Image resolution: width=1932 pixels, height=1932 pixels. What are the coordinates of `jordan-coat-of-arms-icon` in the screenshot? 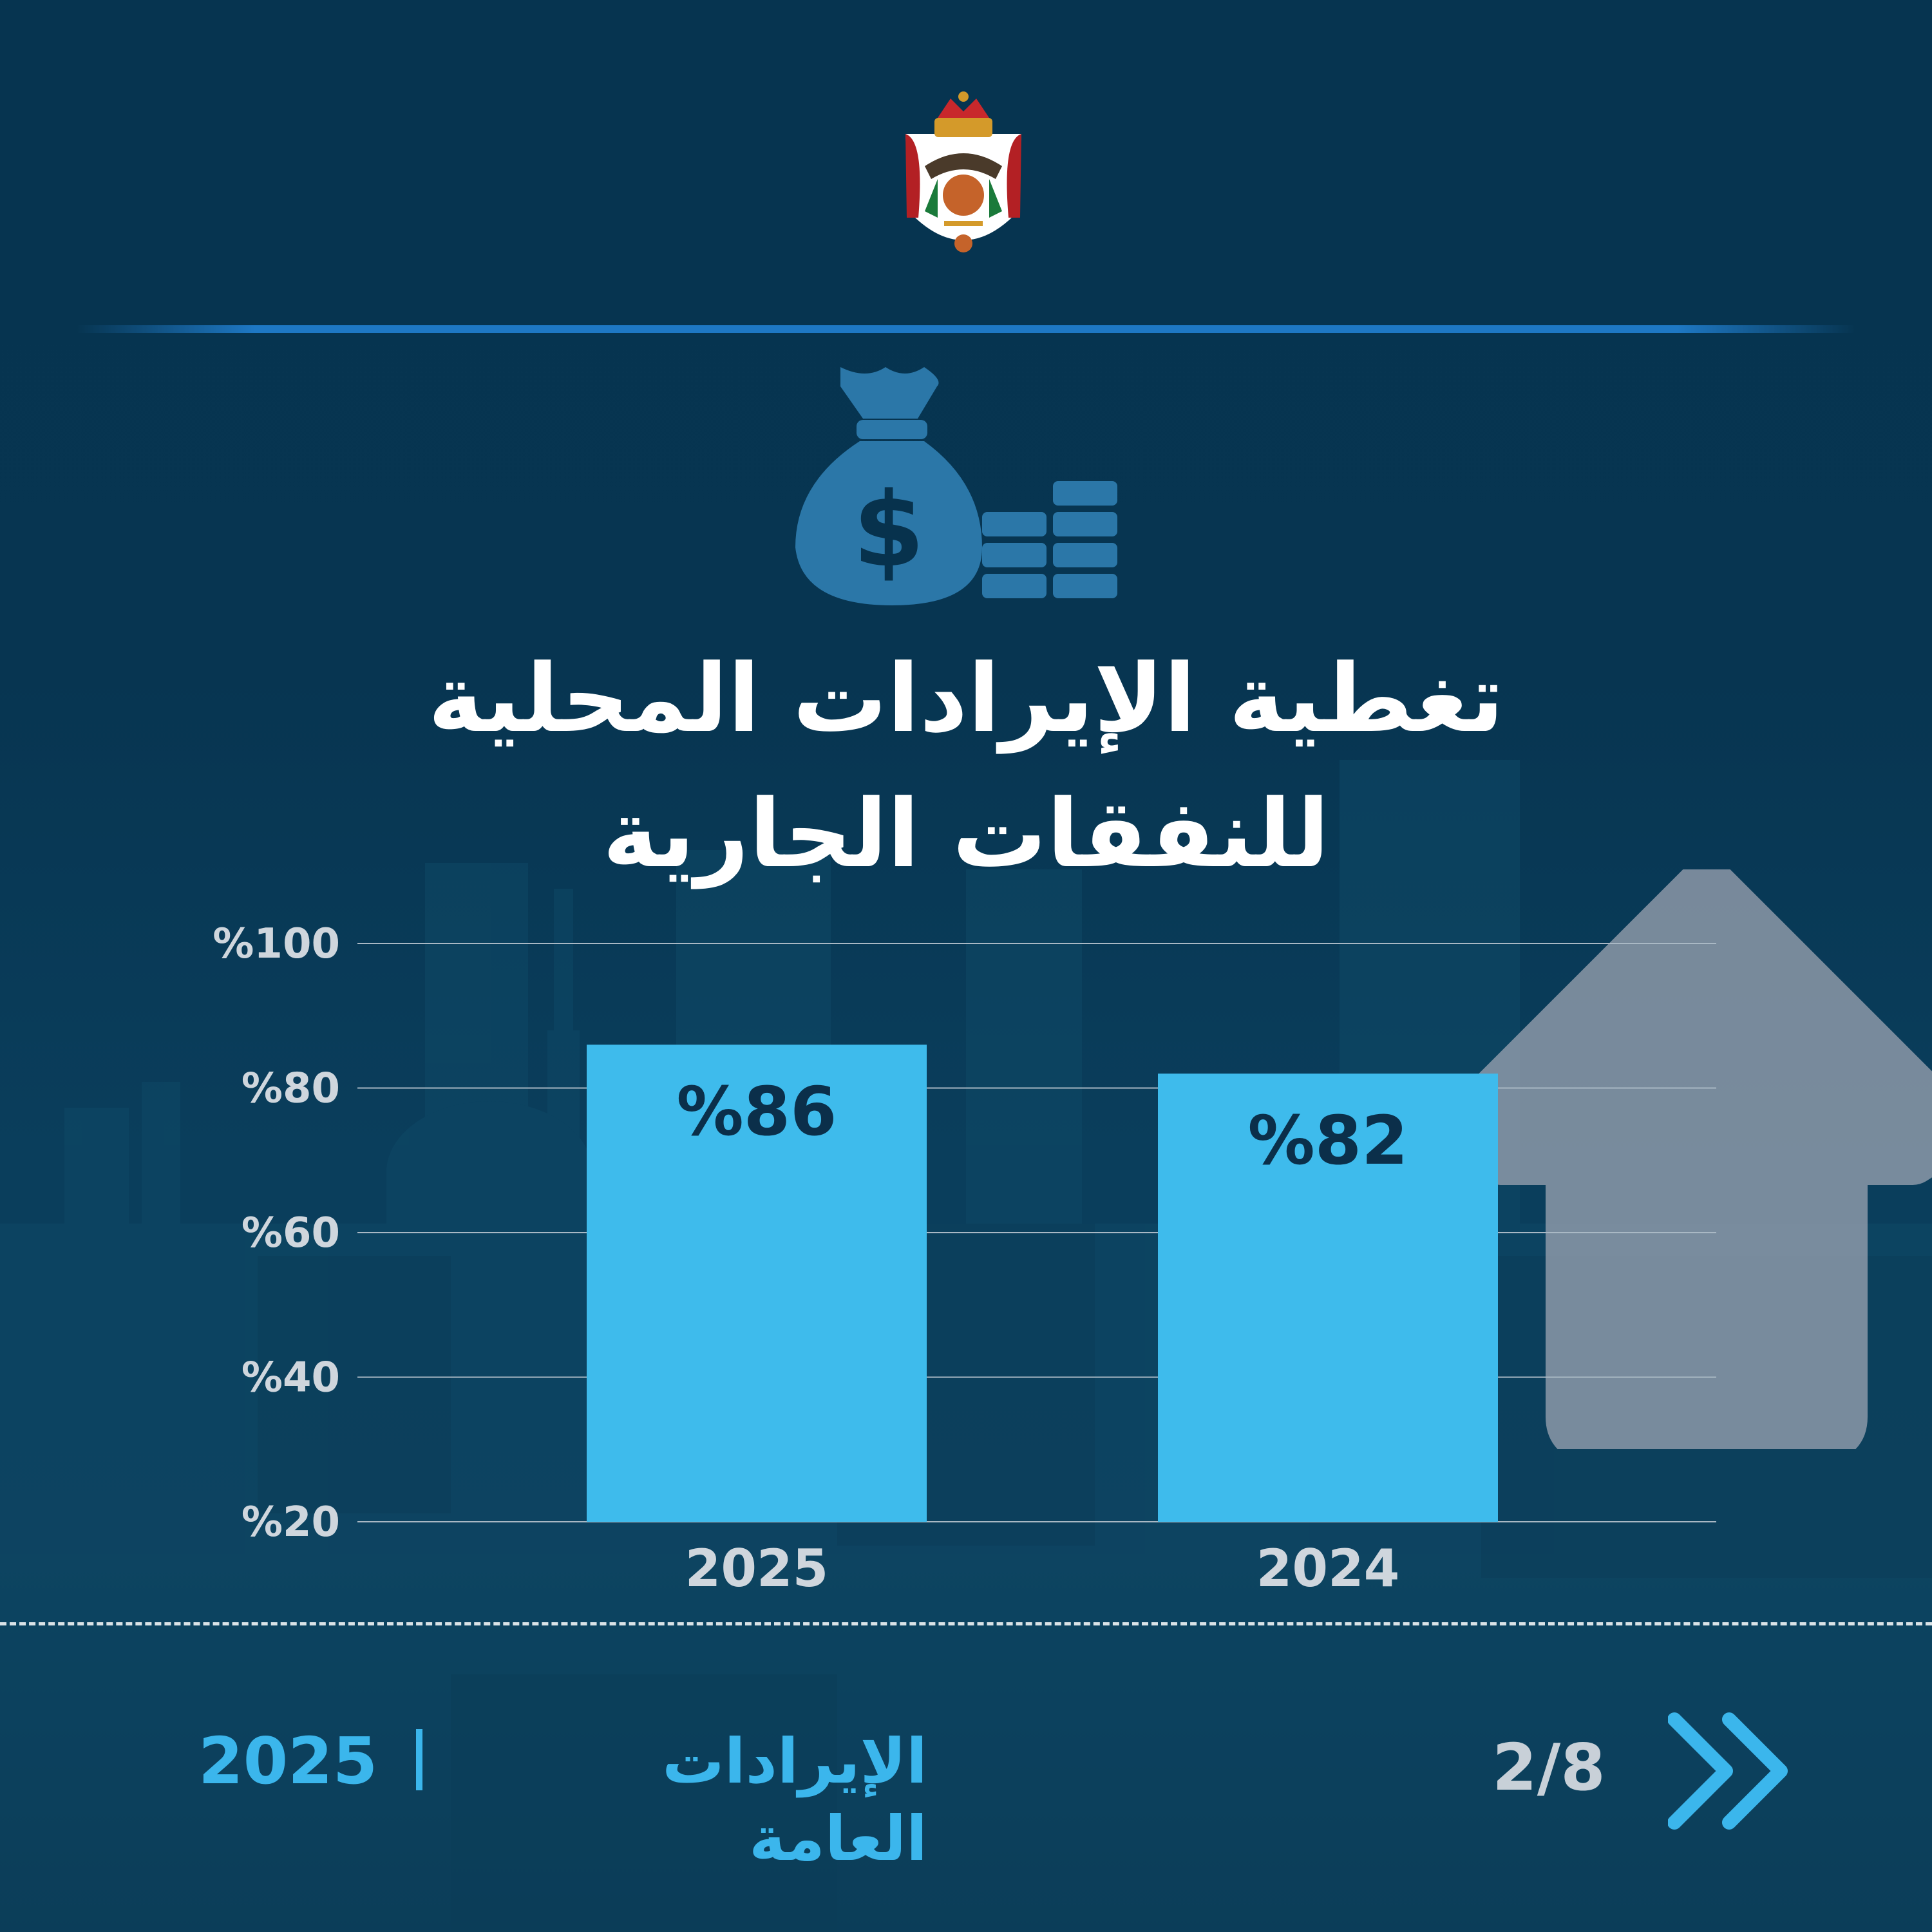 It's located at (963, 171).